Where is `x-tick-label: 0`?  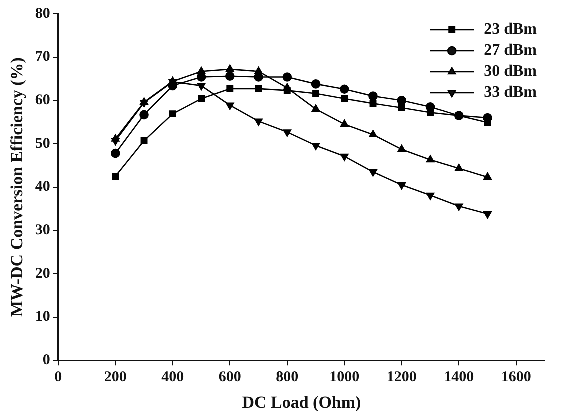 x-tick-label: 0 is located at coordinates (58, 377).